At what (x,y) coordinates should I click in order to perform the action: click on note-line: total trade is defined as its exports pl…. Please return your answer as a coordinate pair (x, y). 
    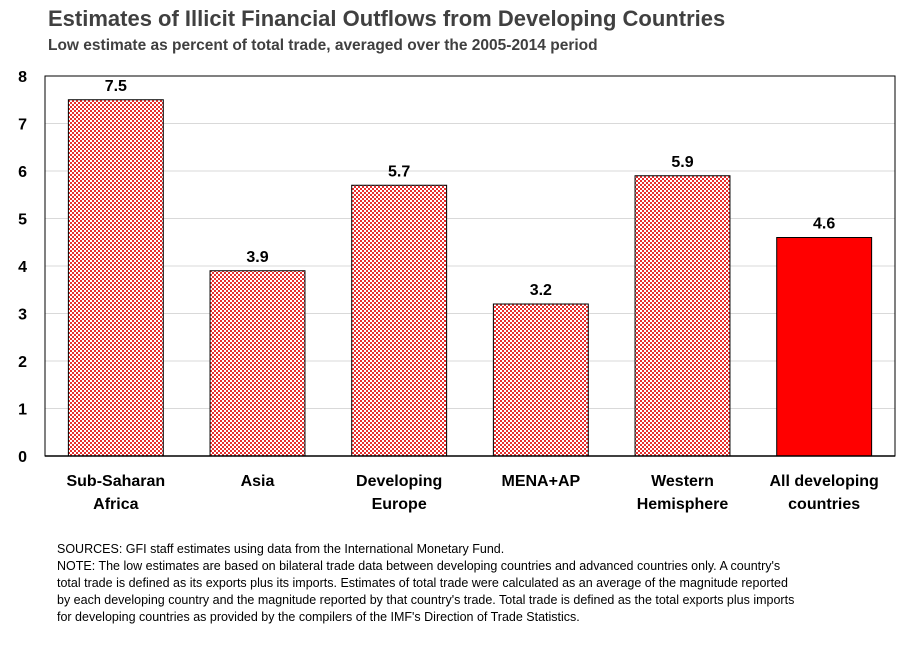
    Looking at the image, I should click on (422, 583).